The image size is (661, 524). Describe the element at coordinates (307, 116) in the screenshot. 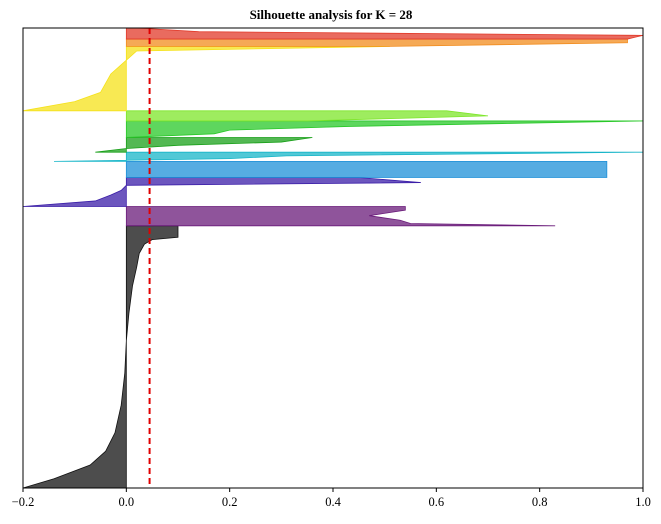

I see `cluster-7-silhouette` at that location.